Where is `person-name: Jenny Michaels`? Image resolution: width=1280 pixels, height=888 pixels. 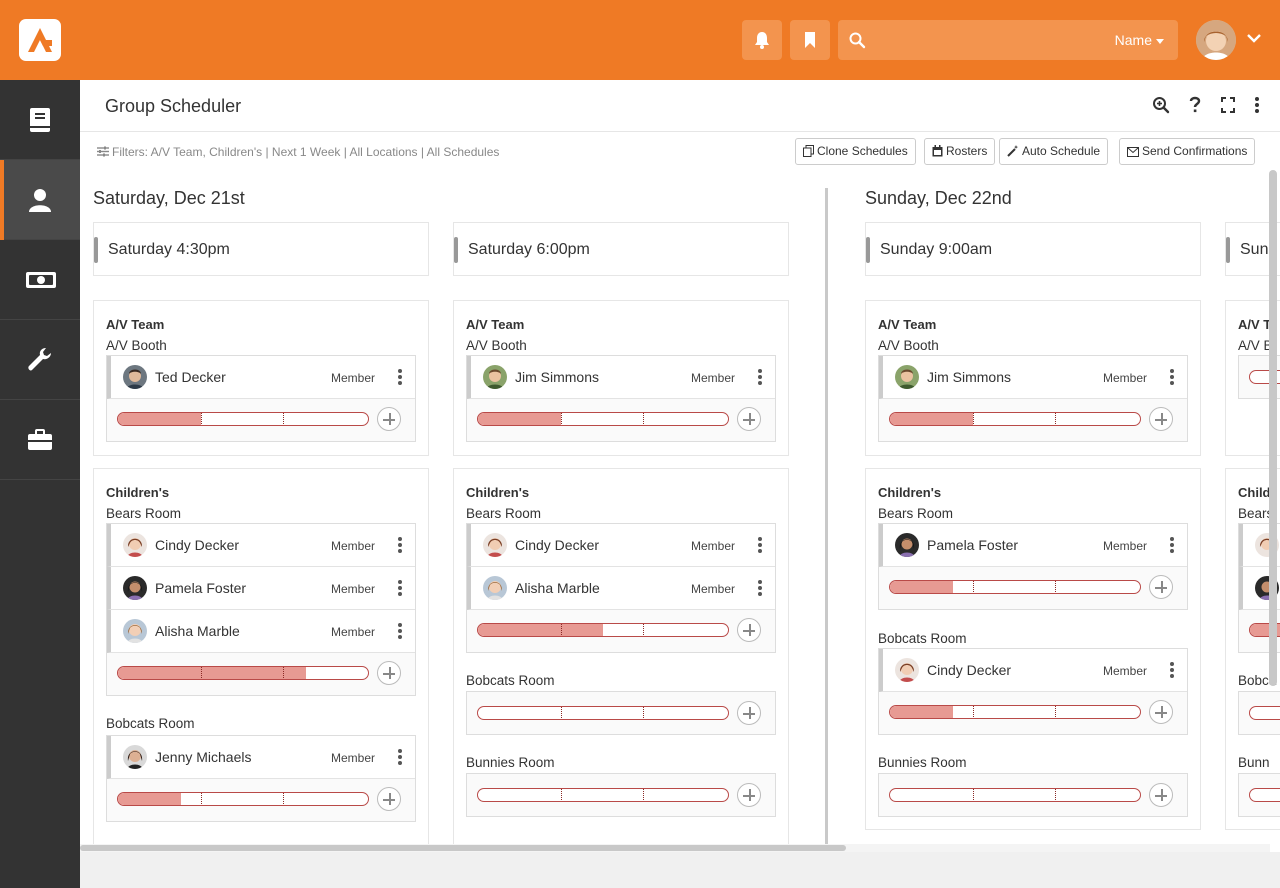 person-name: Jenny Michaels is located at coordinates (203, 757).